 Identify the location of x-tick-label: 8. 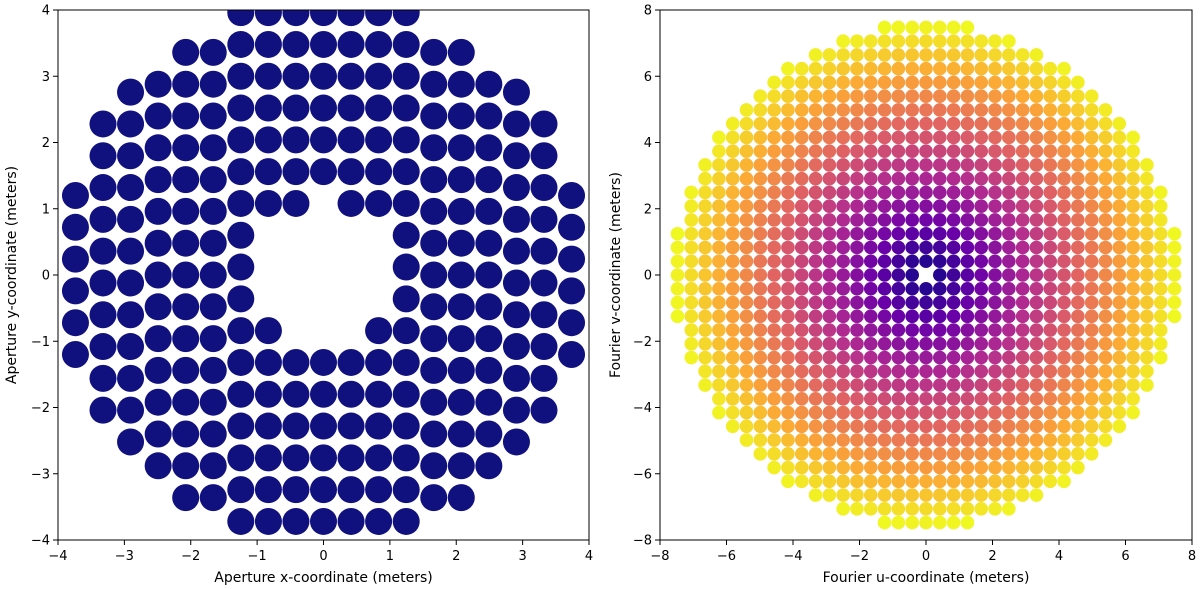
(1192, 556).